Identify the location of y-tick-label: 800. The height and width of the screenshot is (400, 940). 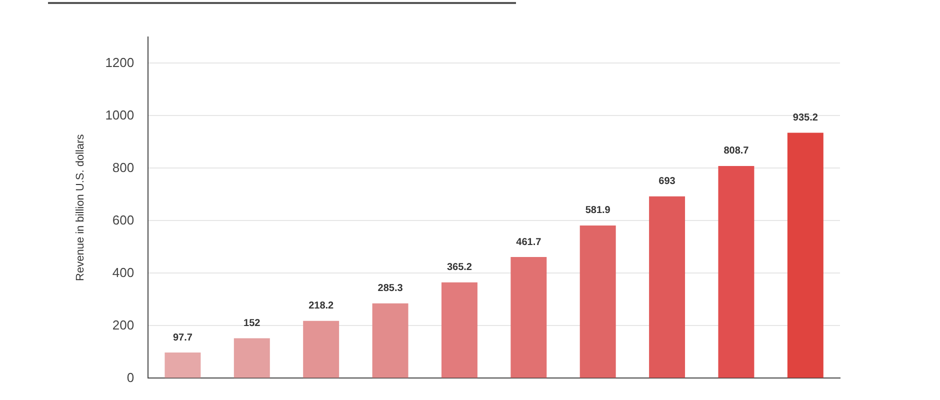
(123, 167).